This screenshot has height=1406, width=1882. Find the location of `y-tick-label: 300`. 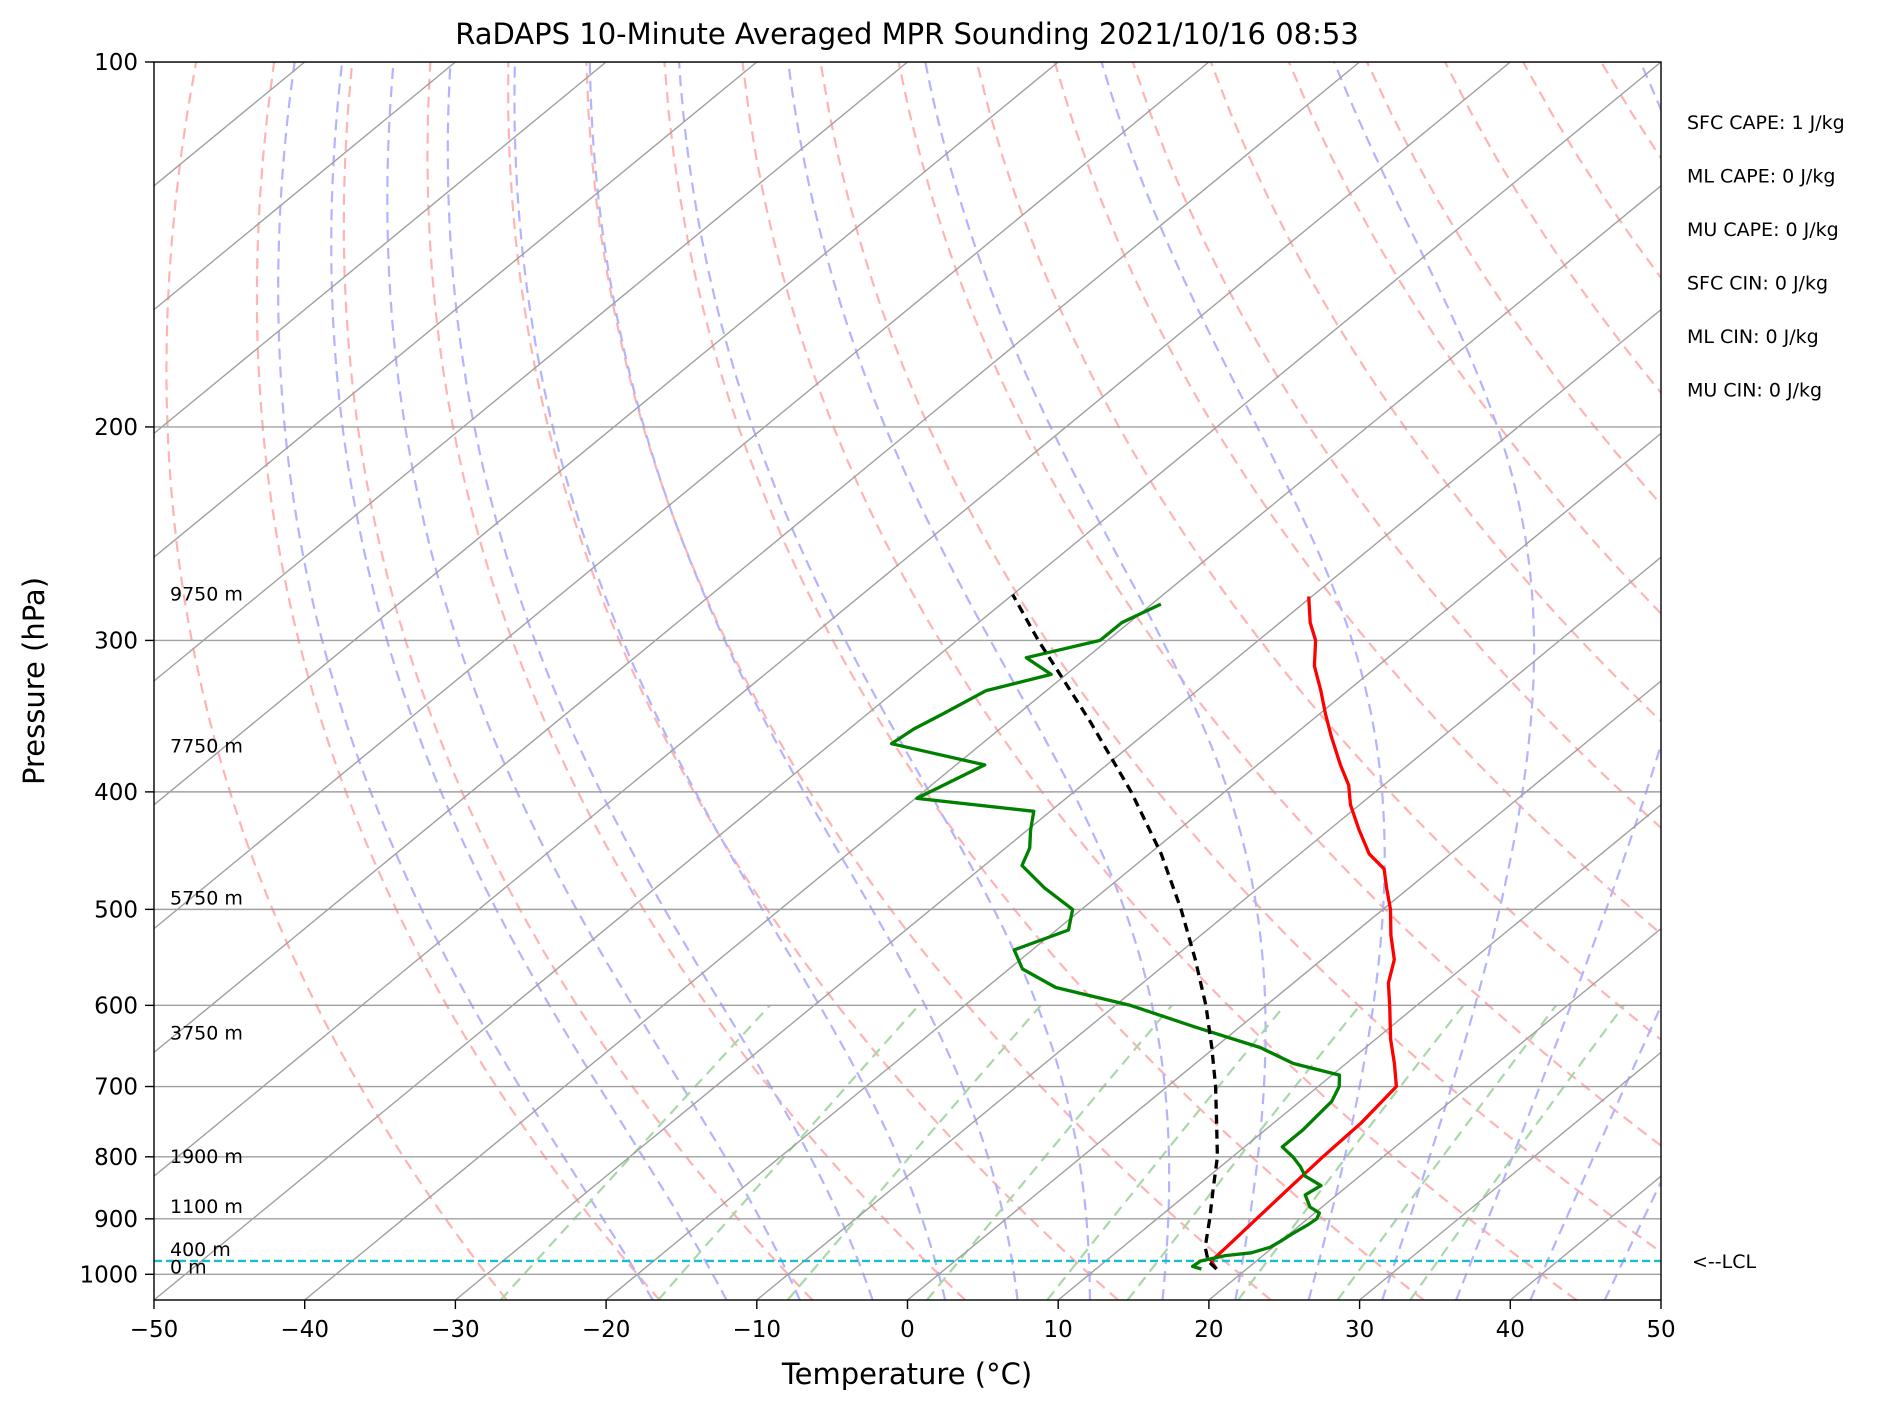

y-tick-label: 300 is located at coordinates (116, 641).